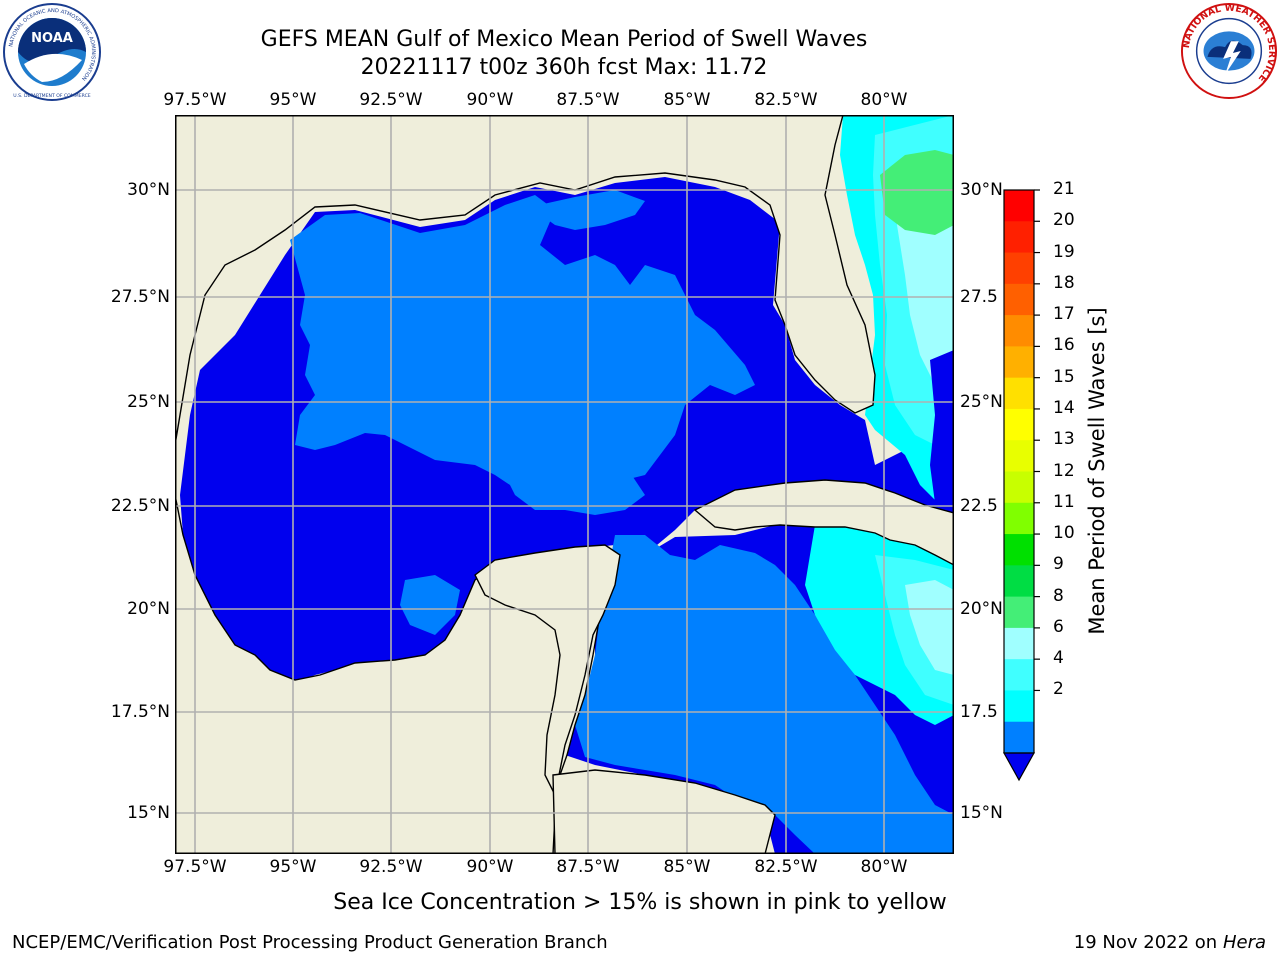 The image size is (1280, 960). I want to click on cuba-island, so click(823, 522).